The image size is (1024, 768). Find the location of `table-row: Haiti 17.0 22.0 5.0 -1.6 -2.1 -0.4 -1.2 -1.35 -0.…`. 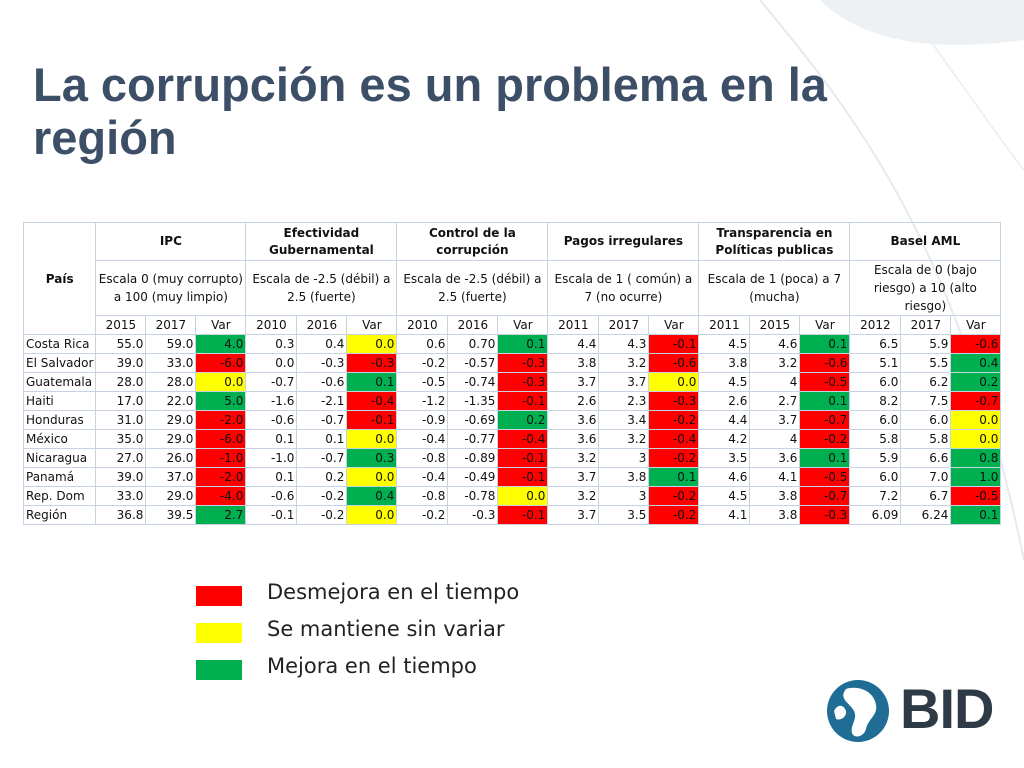

table-row: Haiti 17.0 22.0 5.0 -1.6 -2.1 -0.4 -1.2 -1.35 -0.… is located at coordinates (512, 401).